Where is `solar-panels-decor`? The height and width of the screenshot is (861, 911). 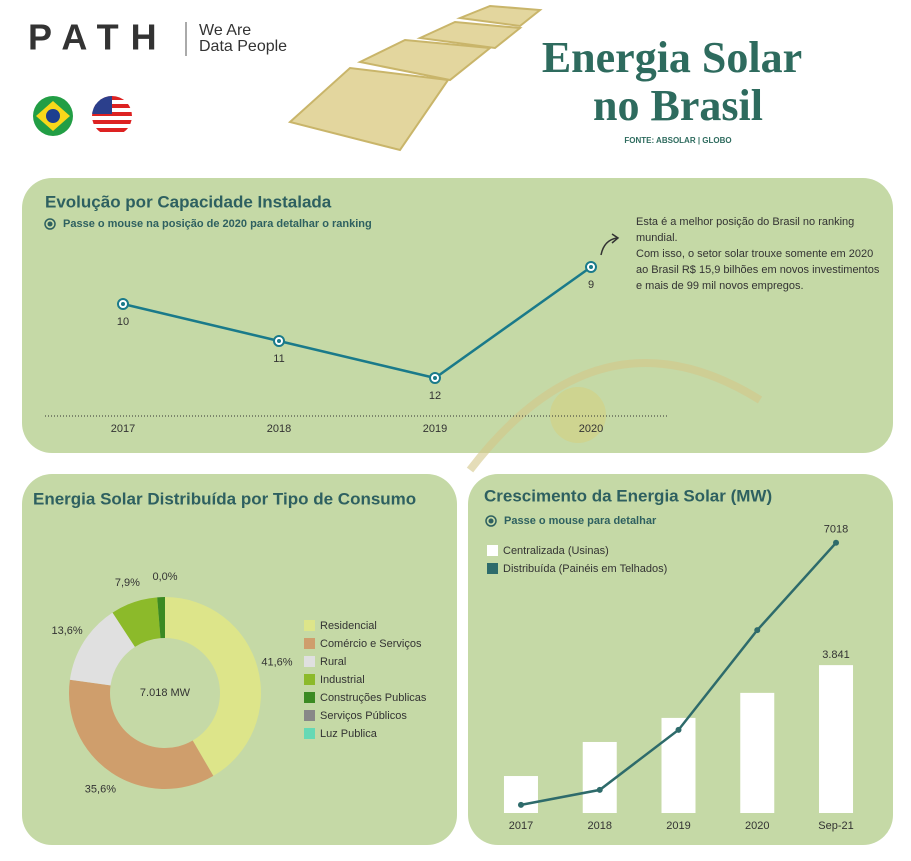
solar-panels-decor is located at coordinates (415, 78).